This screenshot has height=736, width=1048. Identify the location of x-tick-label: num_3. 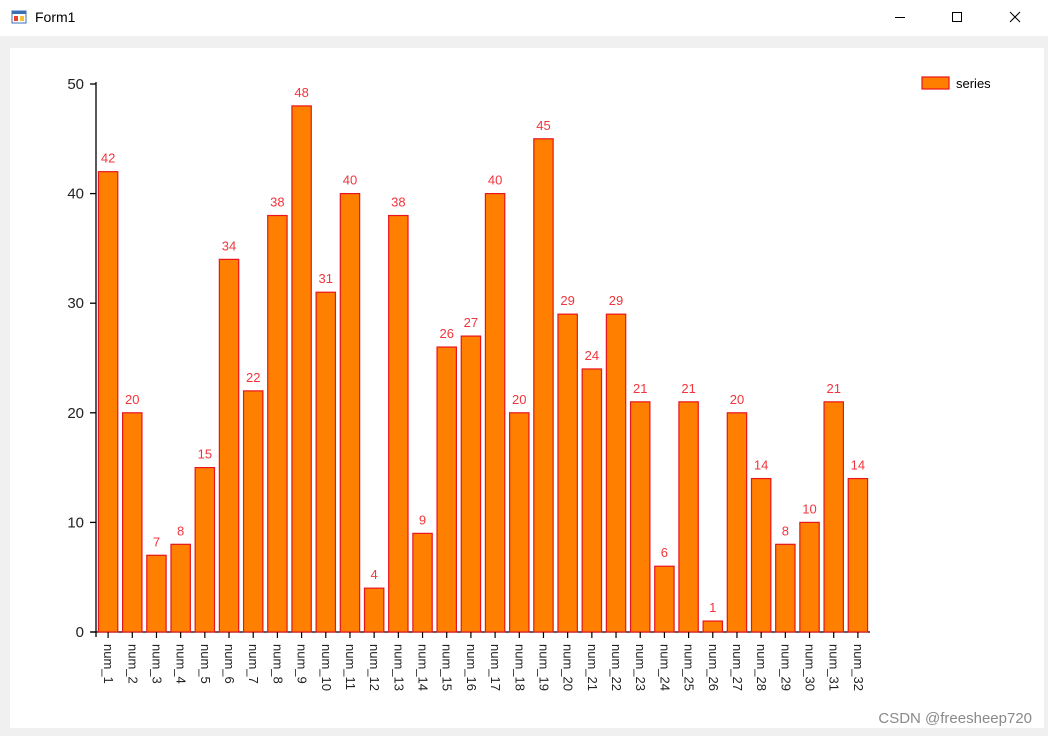
(156, 664).